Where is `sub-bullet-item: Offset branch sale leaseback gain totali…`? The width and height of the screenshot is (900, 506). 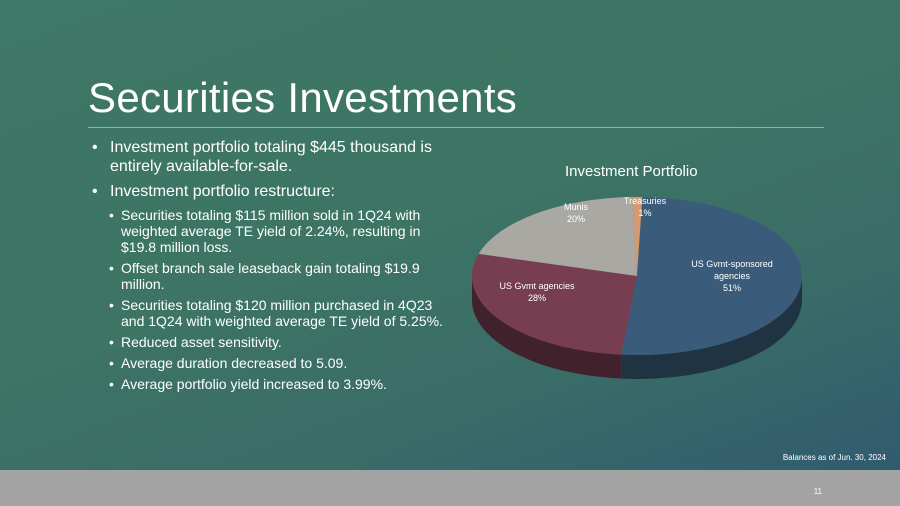
sub-bullet-item: Offset branch sale leaseback gain totali… is located at coordinates (283, 276).